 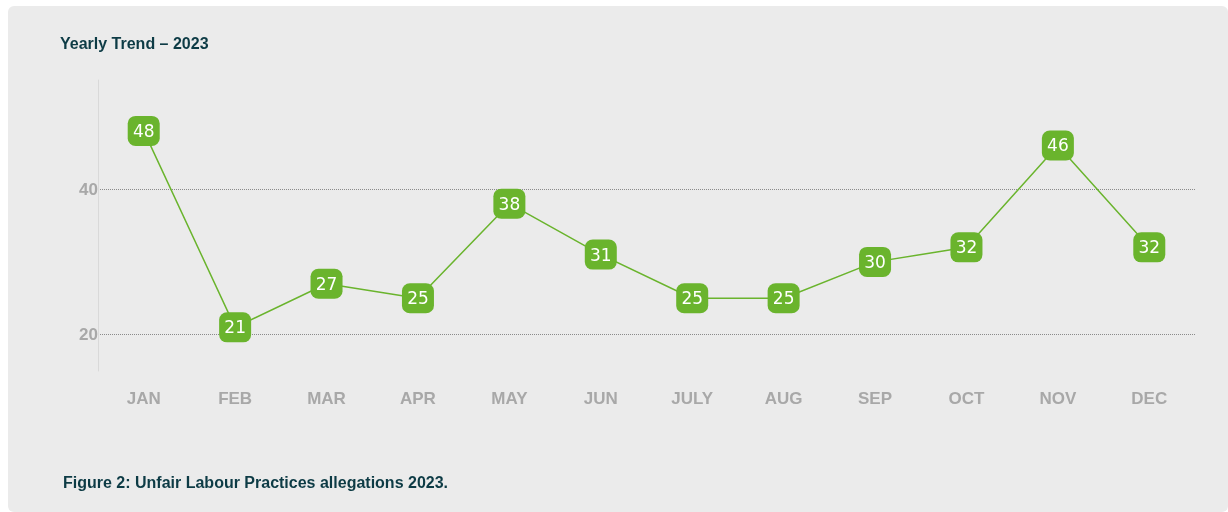 What do you see at coordinates (875, 398) in the screenshot?
I see `x-tick-label: SEP` at bounding box center [875, 398].